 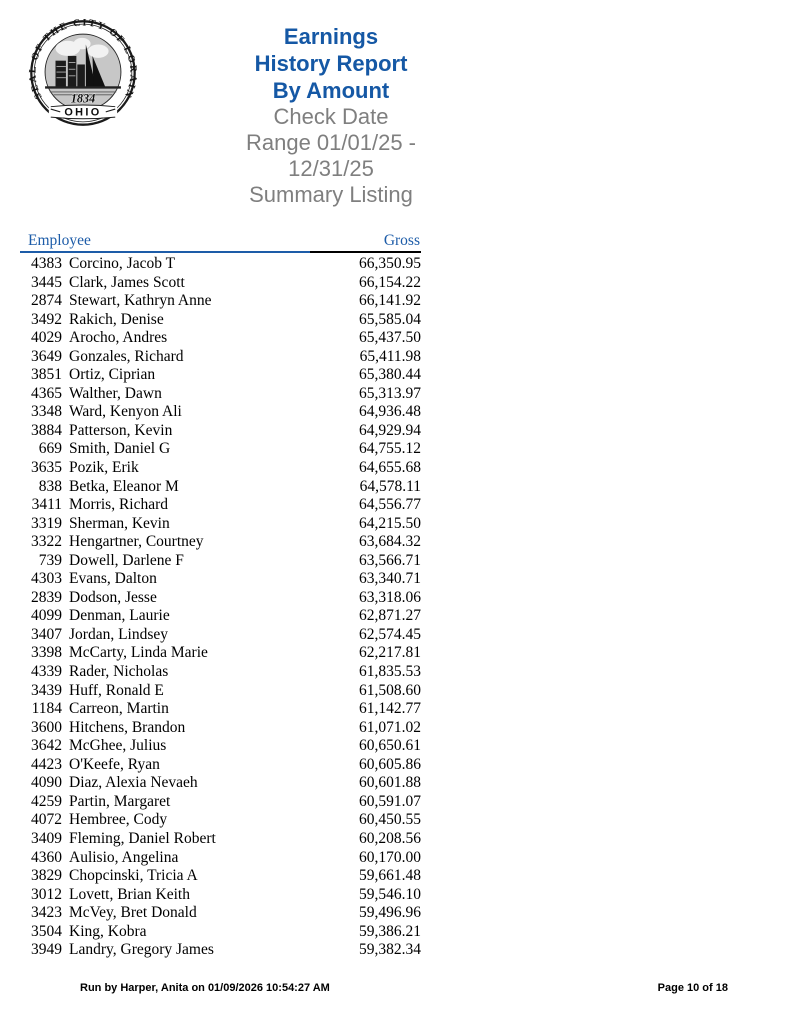 I want to click on employee-id: 3445, so click(x=46, y=282).